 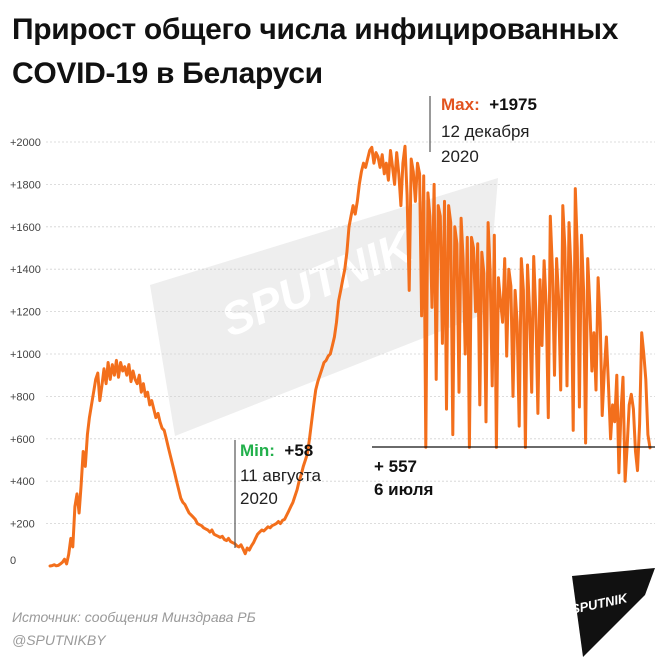 I want to click on max-headline: Max: +1975, so click(x=489, y=104).